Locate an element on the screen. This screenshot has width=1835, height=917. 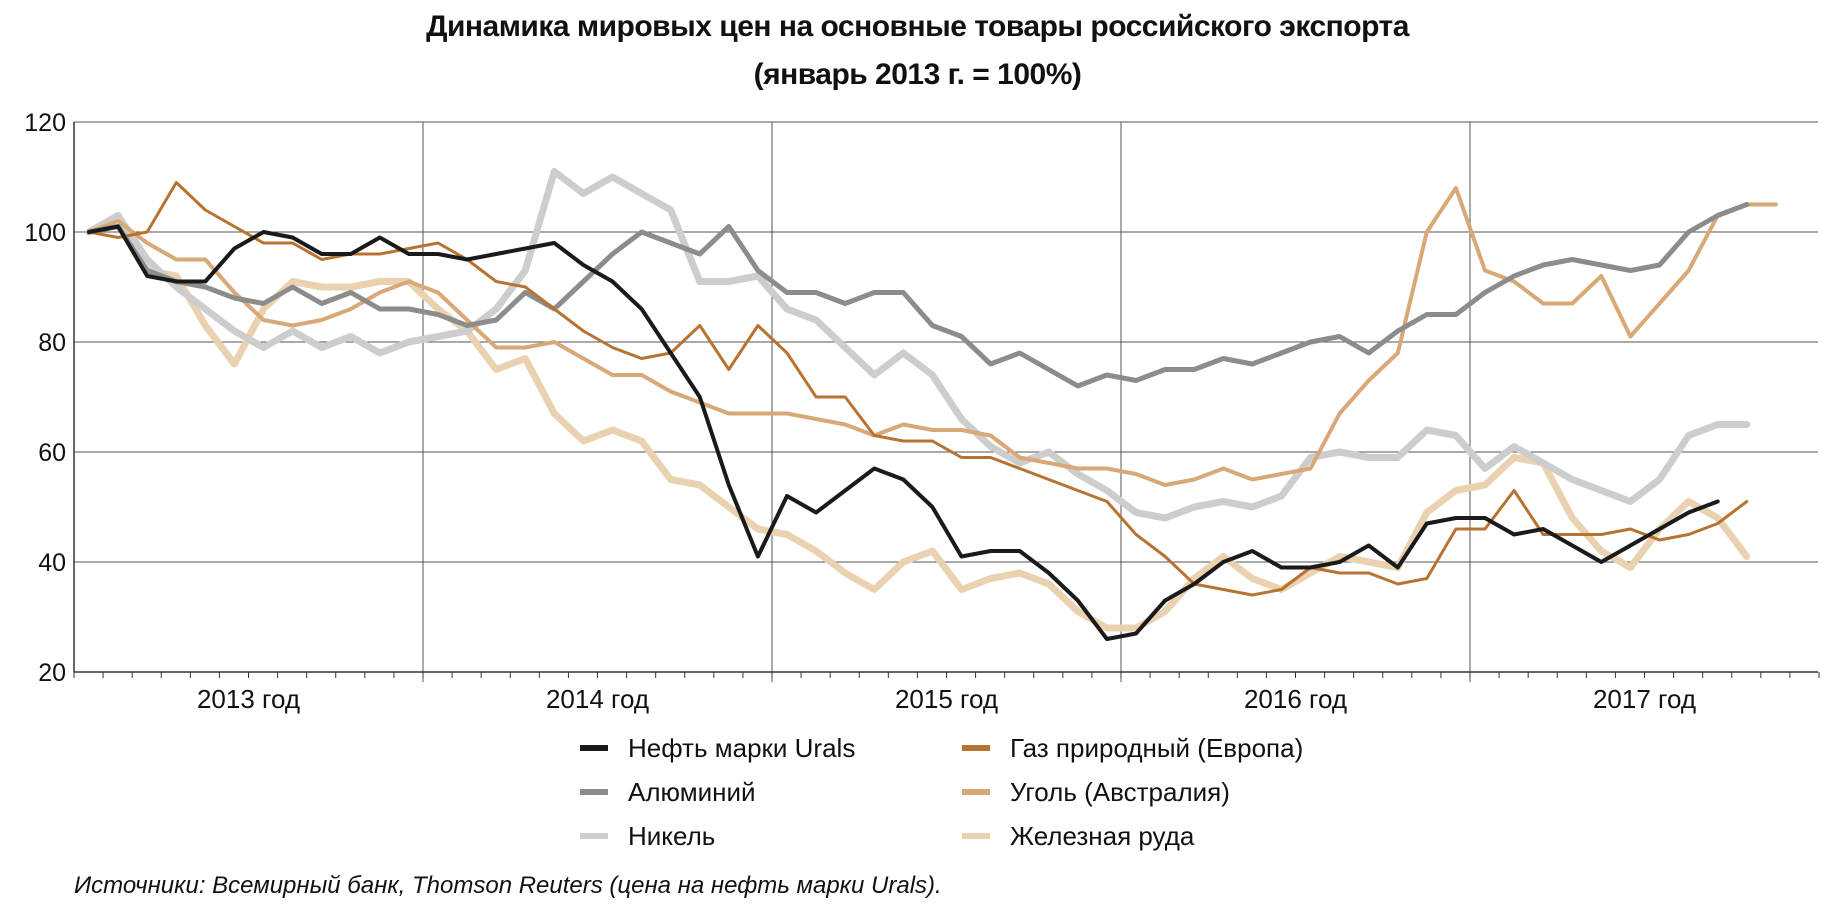
x-year-label: 2015 год is located at coordinates (946, 699).